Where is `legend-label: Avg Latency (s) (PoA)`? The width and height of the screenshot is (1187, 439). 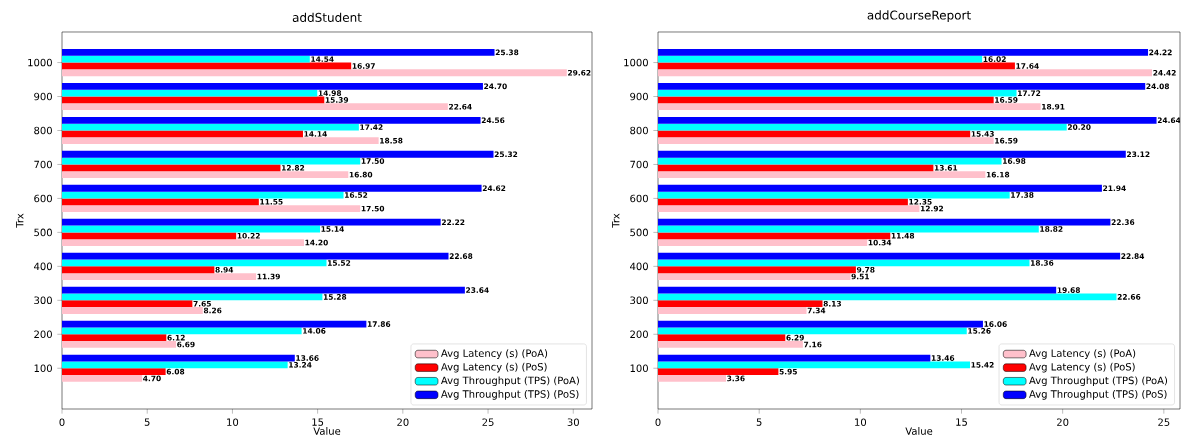
legend-label: Avg Latency (s) (PoA) is located at coordinates (1082, 354).